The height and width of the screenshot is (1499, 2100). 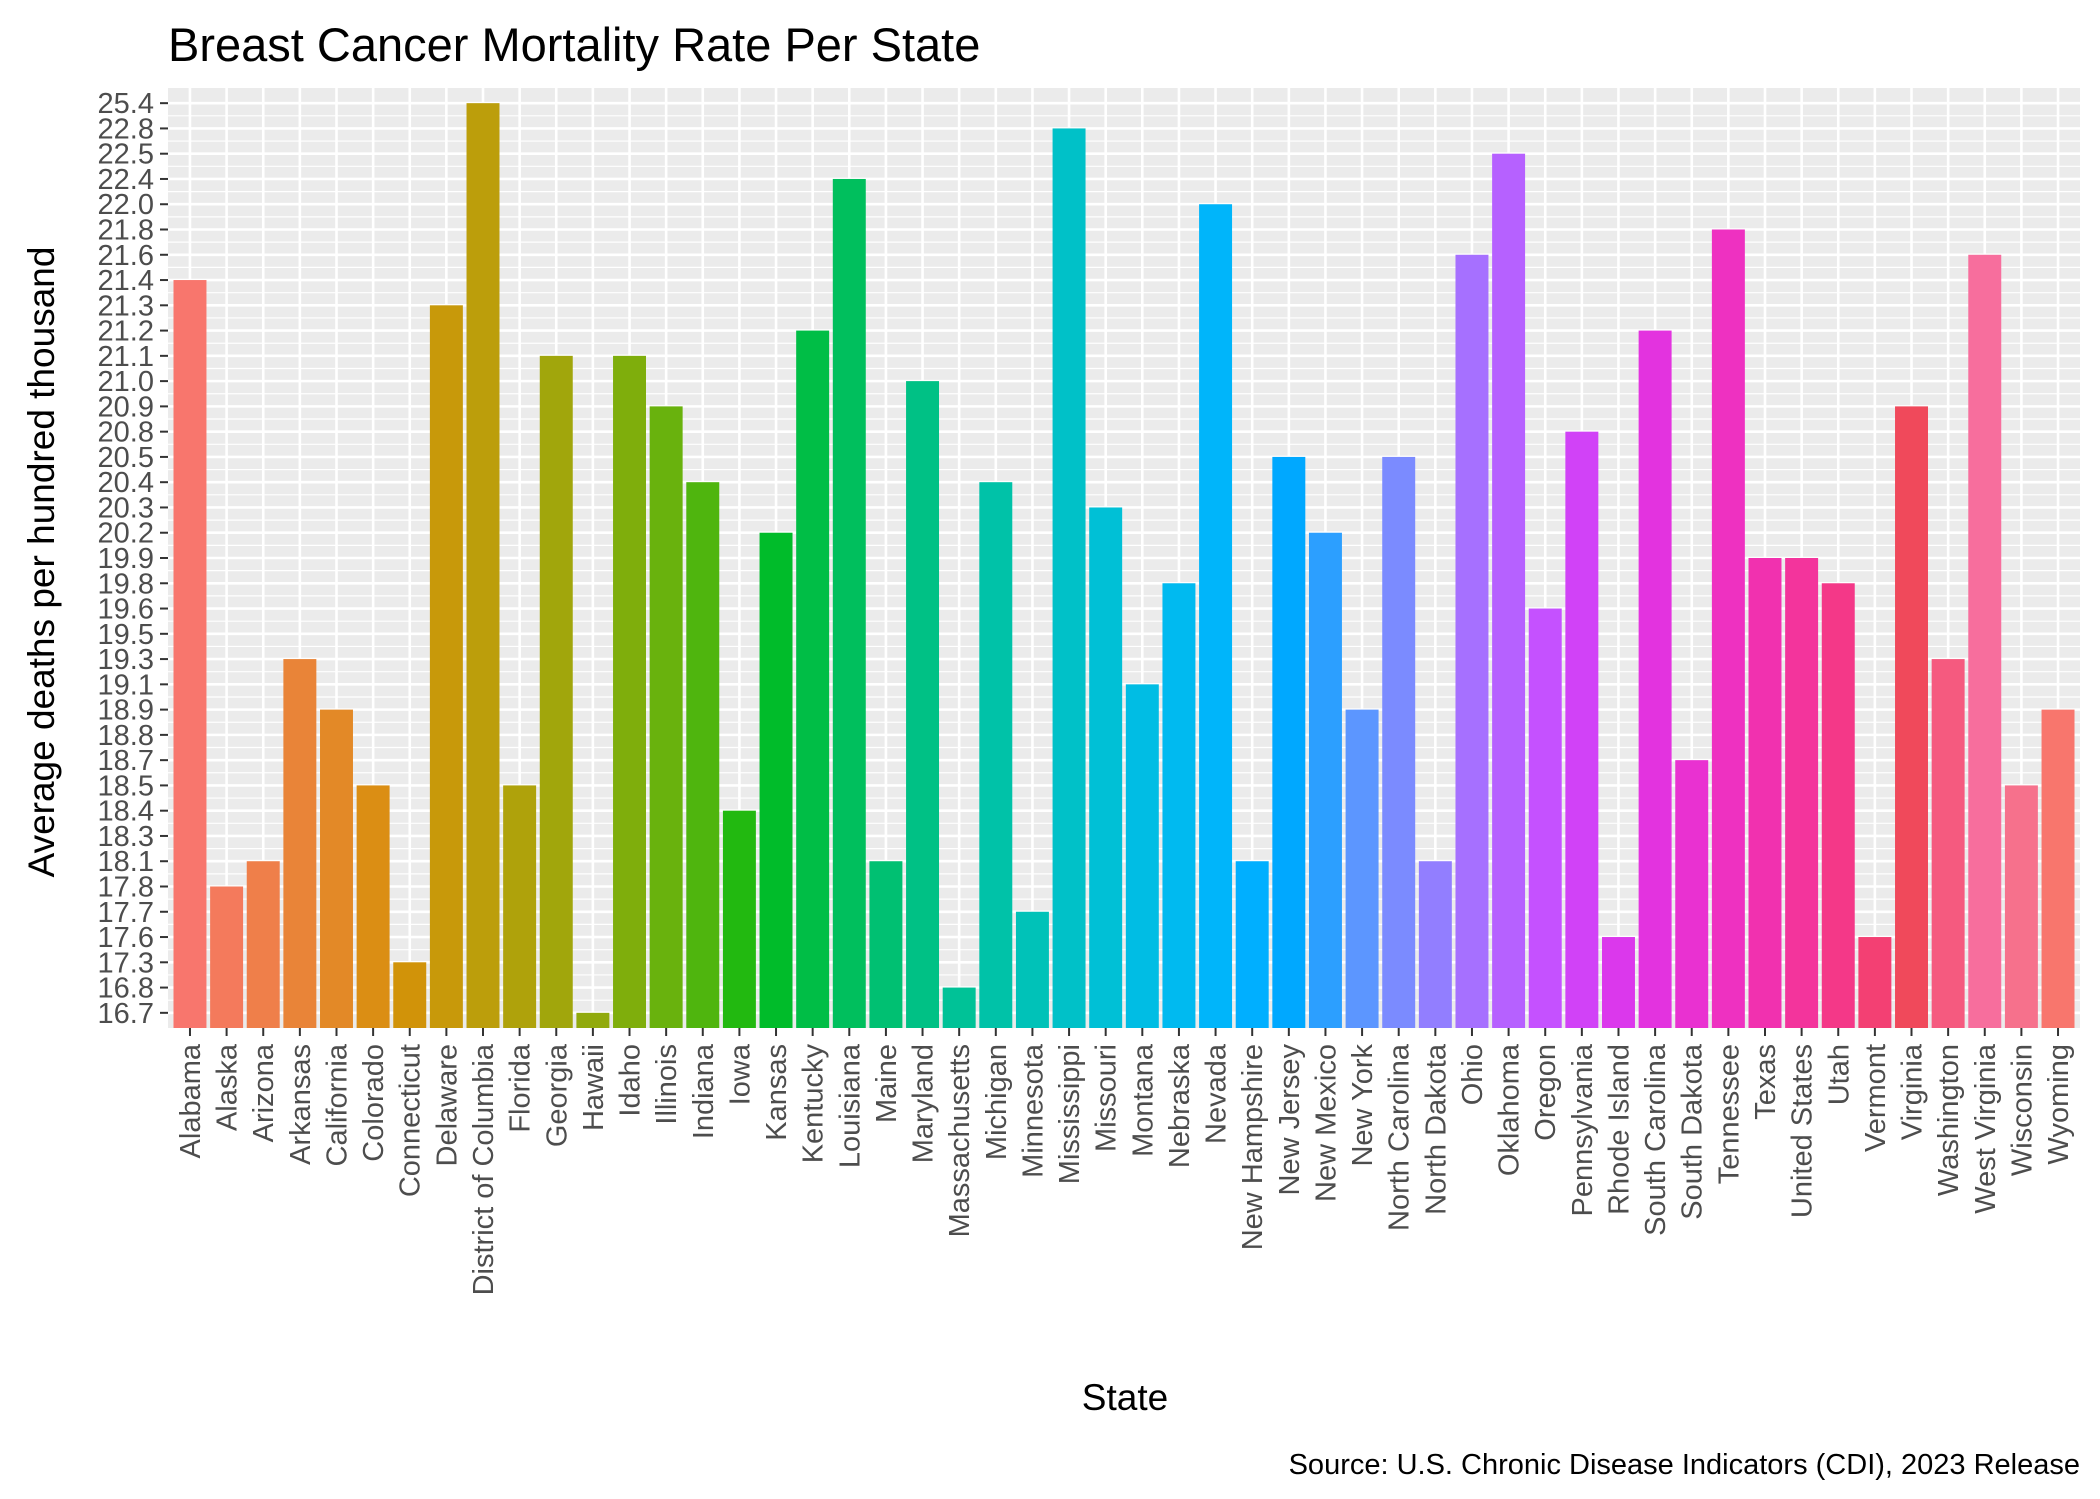 I want to click on x-tick-label: South Carolina, so click(x=1656, y=1139).